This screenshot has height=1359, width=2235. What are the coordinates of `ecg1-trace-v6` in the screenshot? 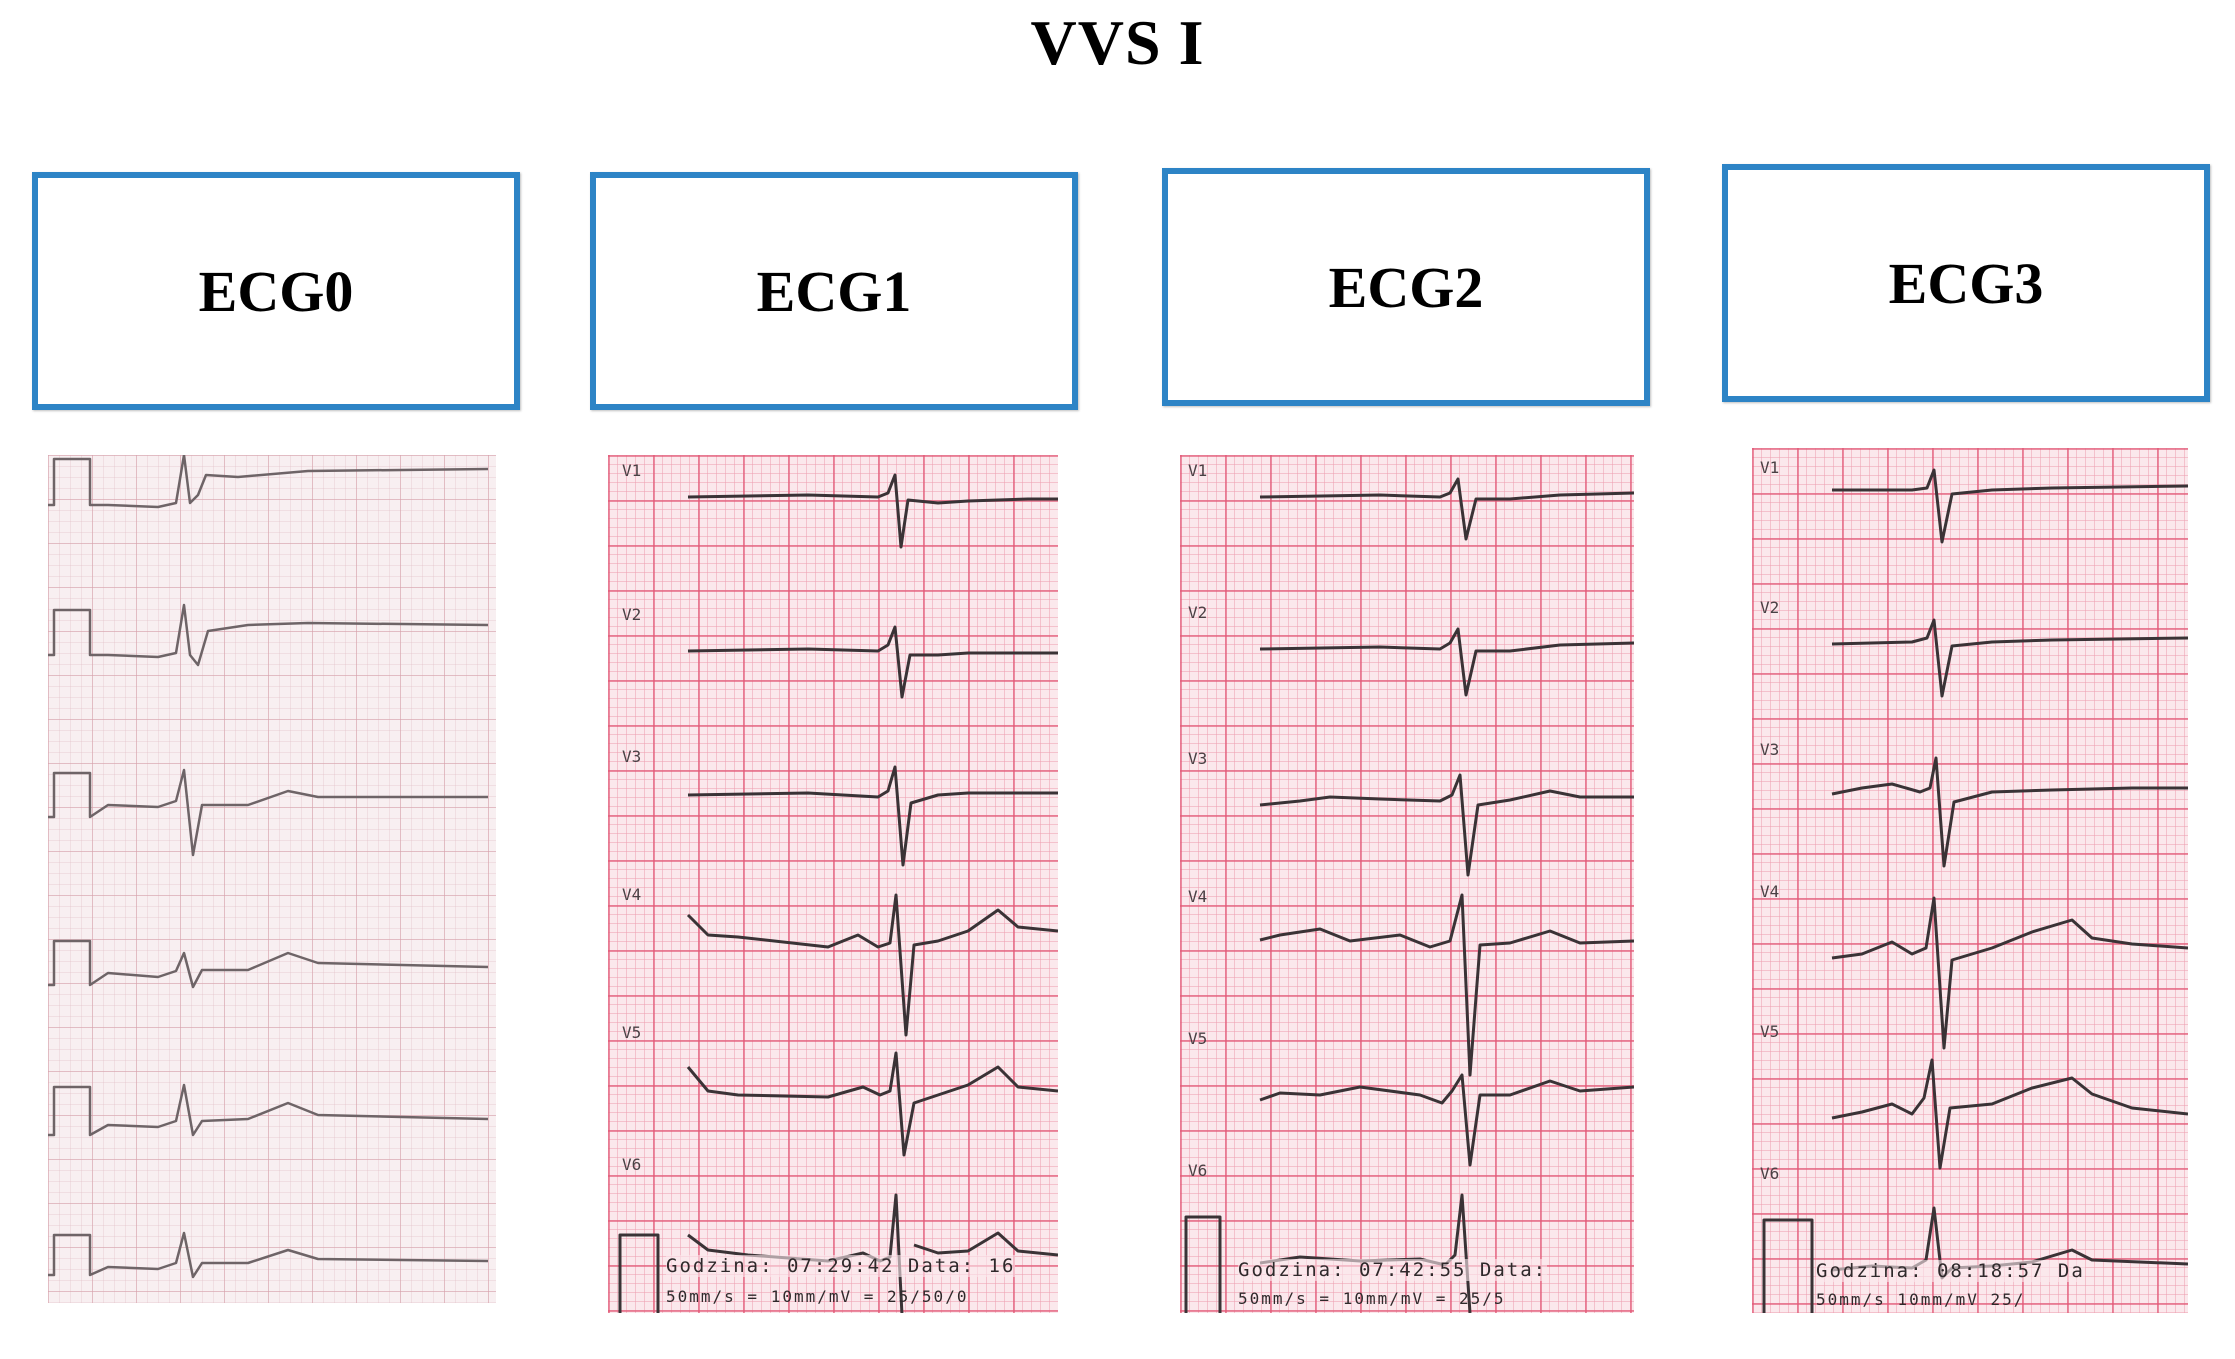 It's located at (795, 1253).